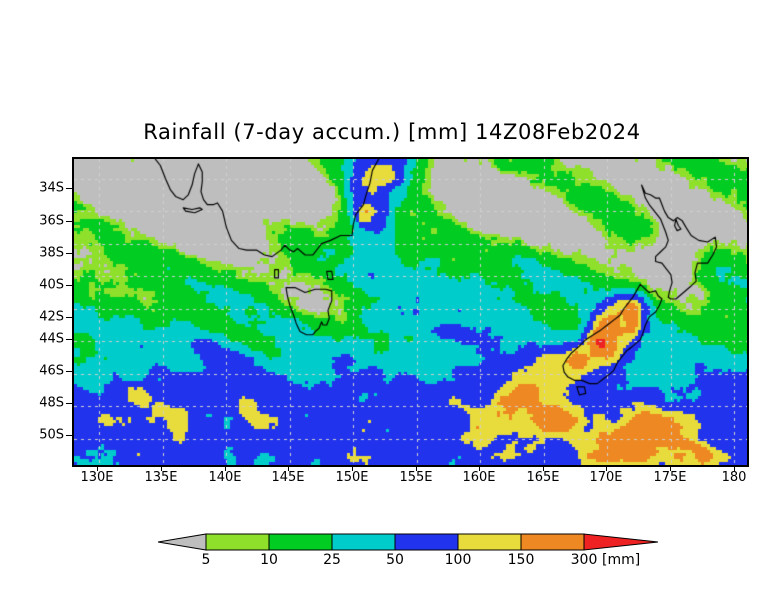 The width and height of the screenshot is (784, 612). I want to click on colorbar-swatches, so click(408, 542).